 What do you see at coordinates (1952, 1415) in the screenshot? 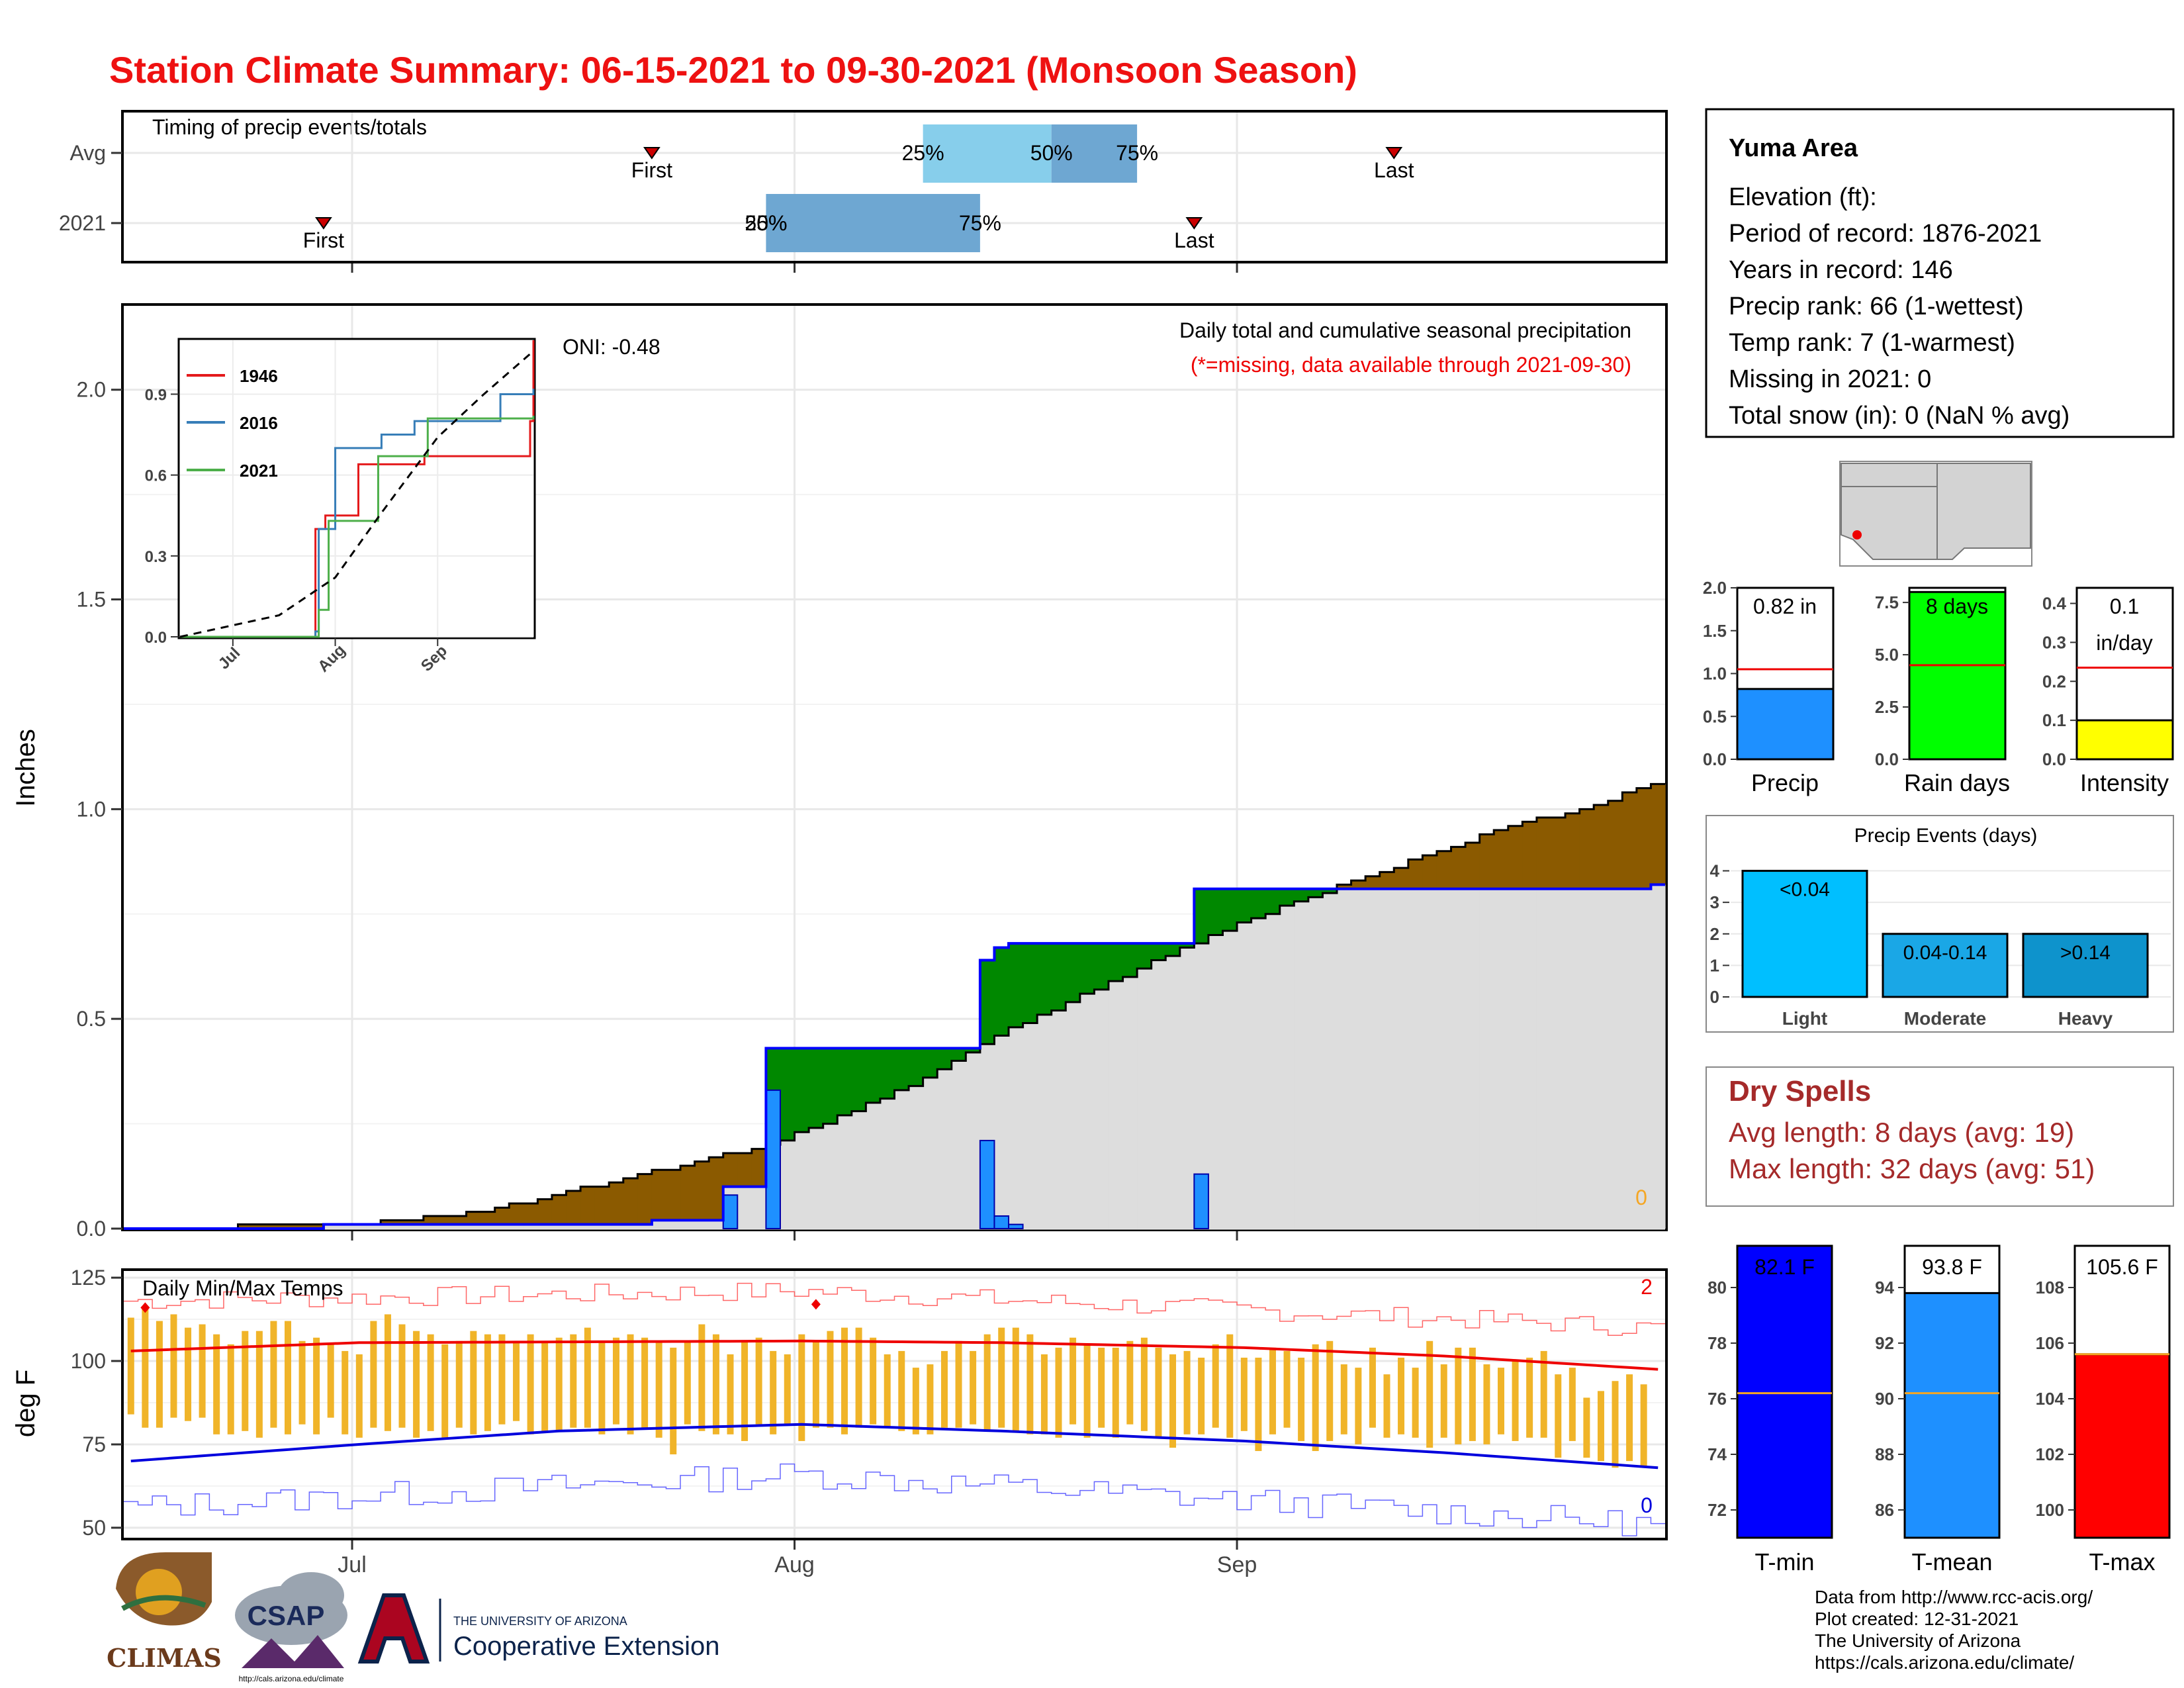
I see `temp-gauge-bar-T-mean` at bounding box center [1952, 1415].